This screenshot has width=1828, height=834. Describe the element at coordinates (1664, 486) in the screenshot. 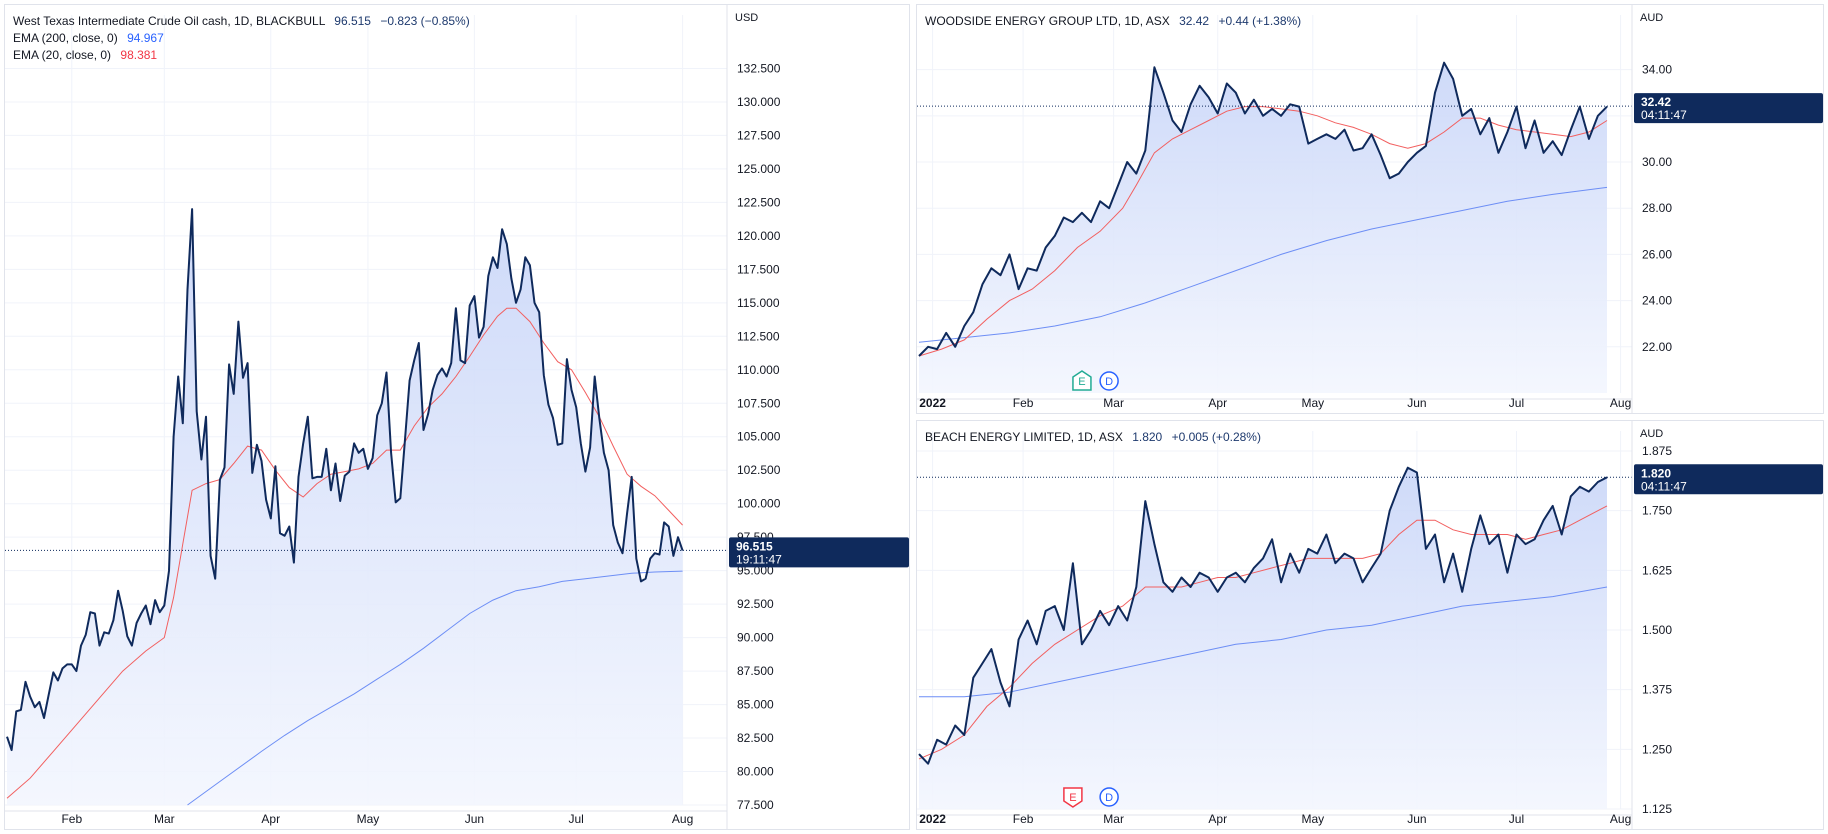

I see `bpt-price-badge-countdown: 04:11:47` at that location.